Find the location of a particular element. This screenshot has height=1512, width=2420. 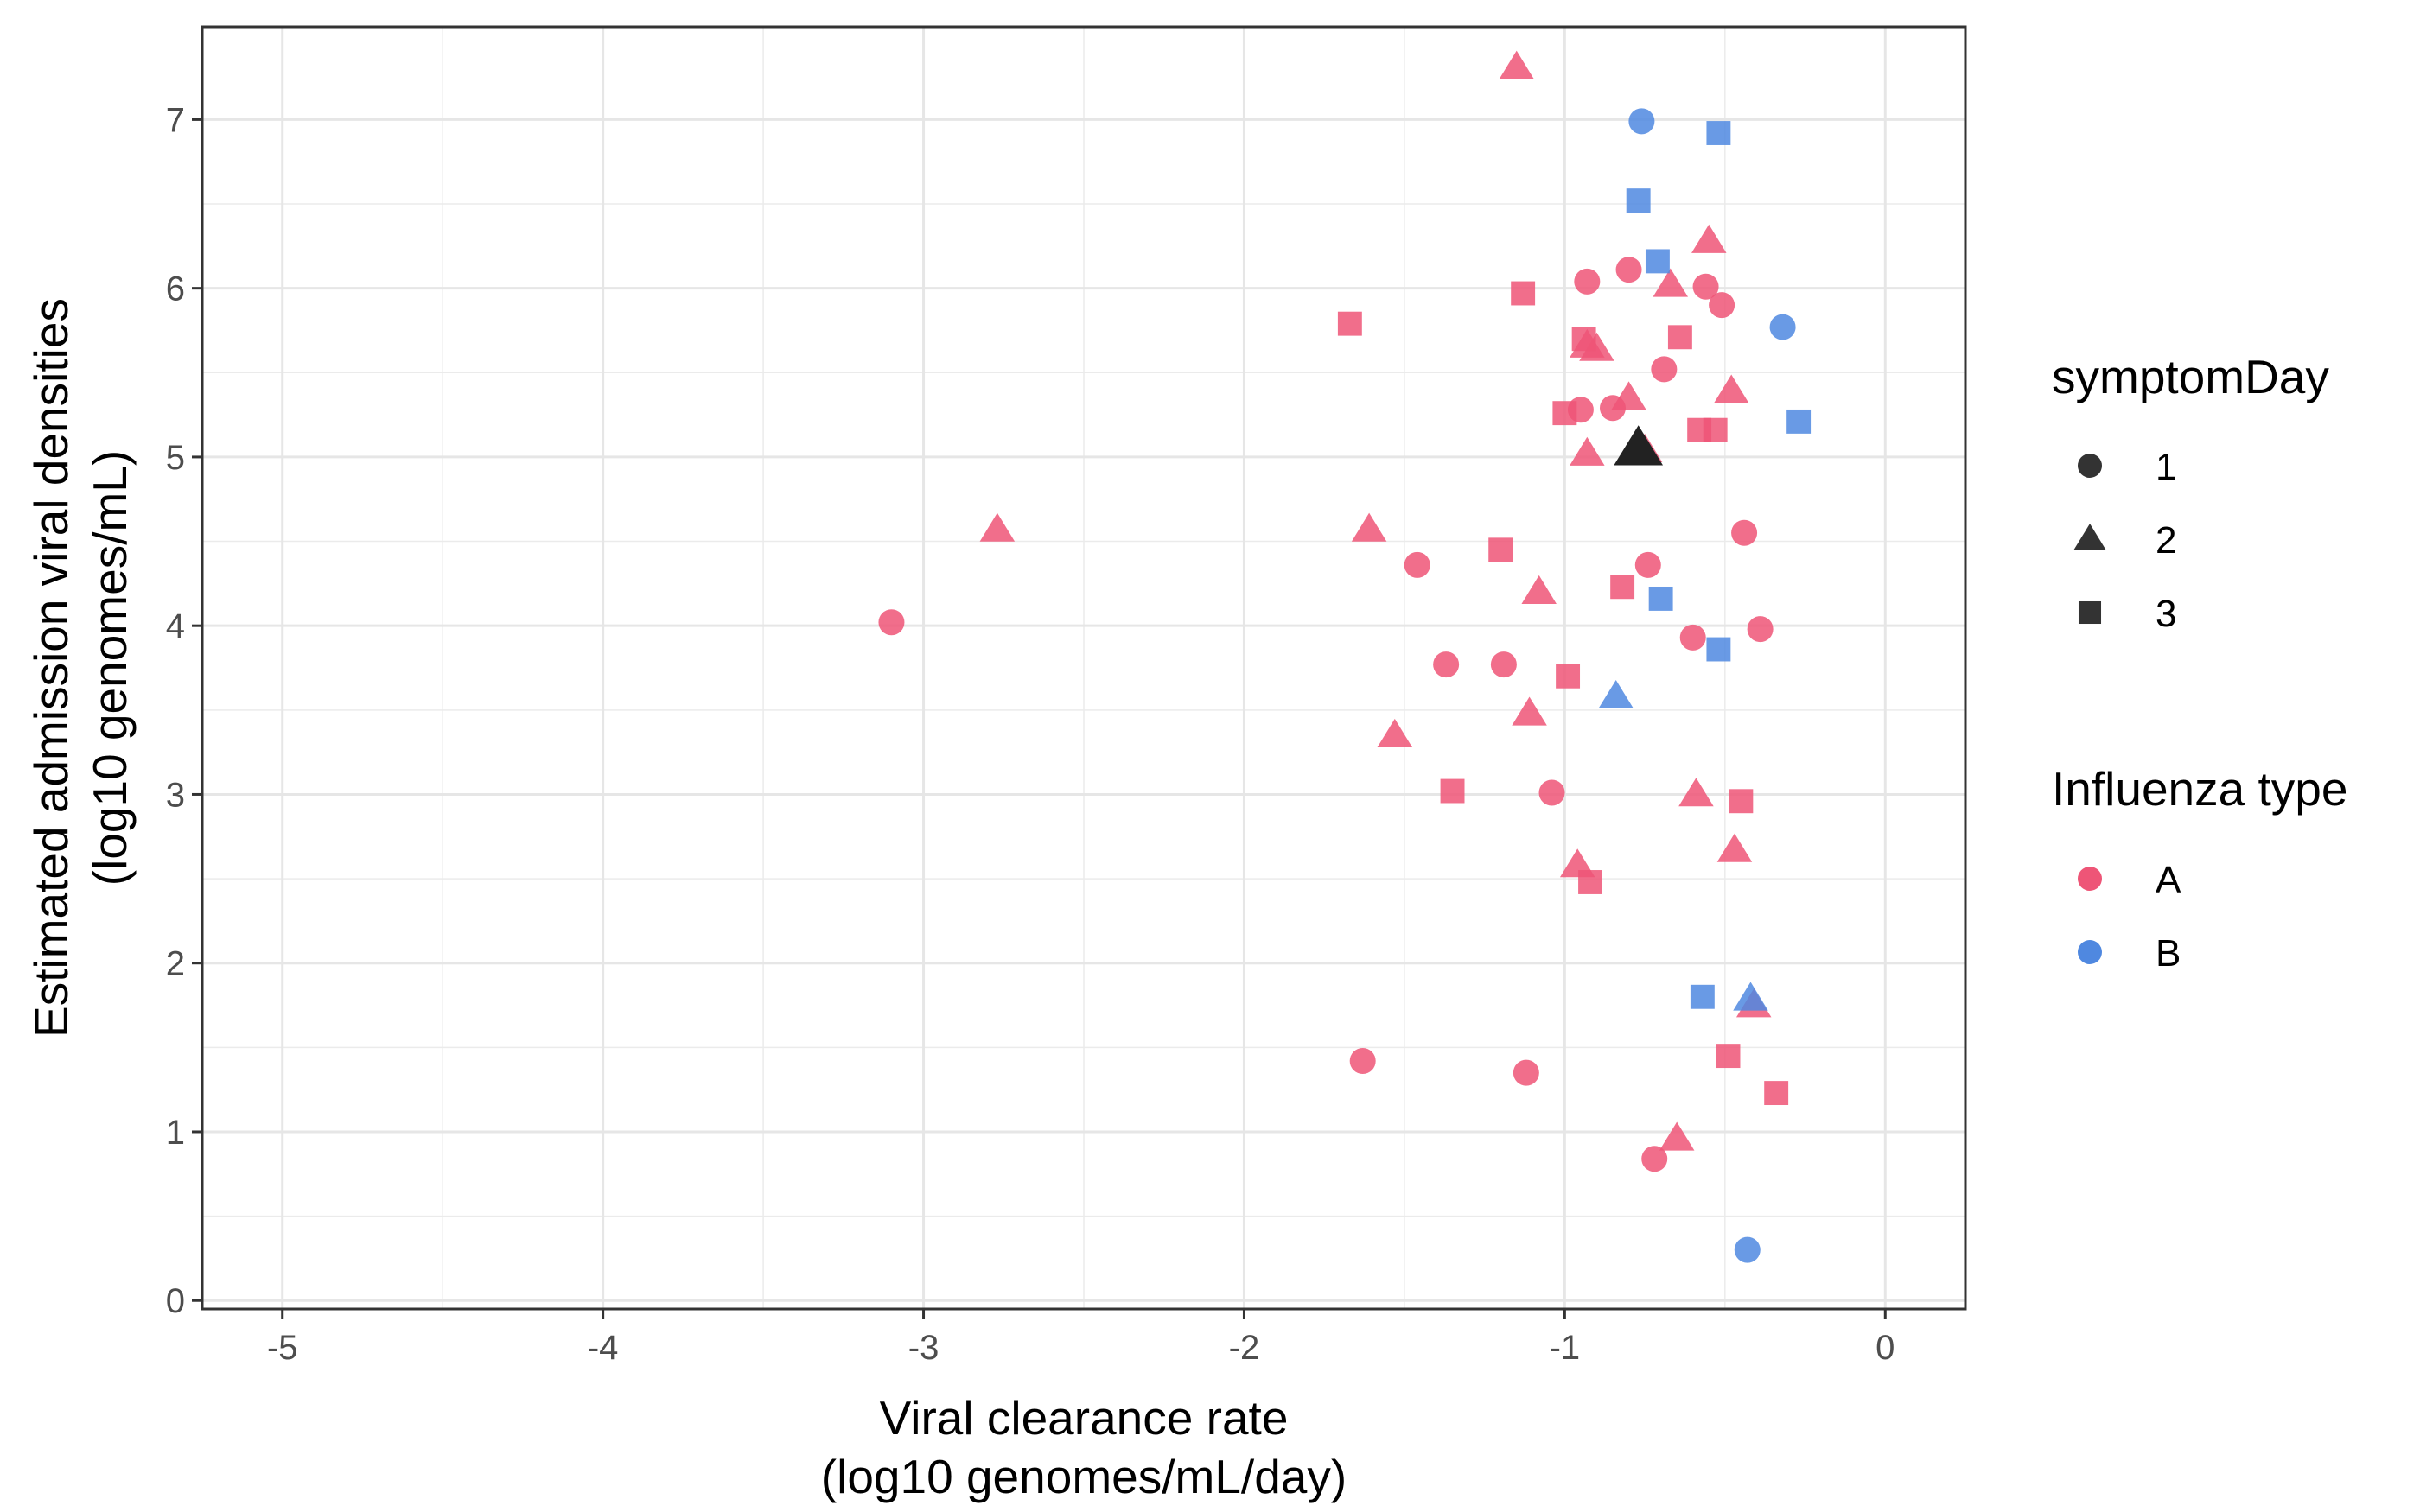

shape-legend-items: 1 2 3 is located at coordinates (2124, 540).